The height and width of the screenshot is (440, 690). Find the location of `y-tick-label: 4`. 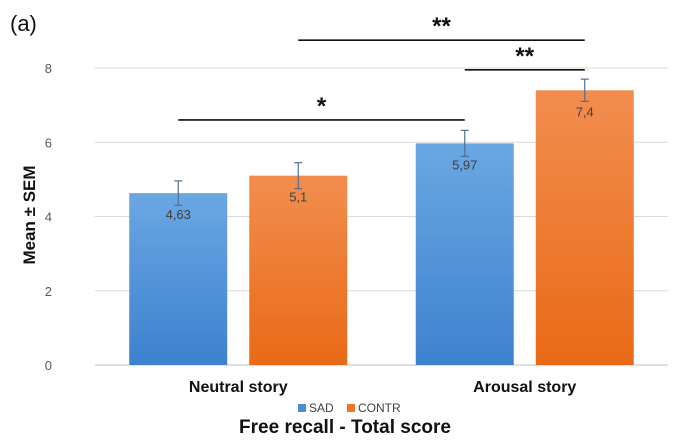

y-tick-label: 4 is located at coordinates (48, 217).